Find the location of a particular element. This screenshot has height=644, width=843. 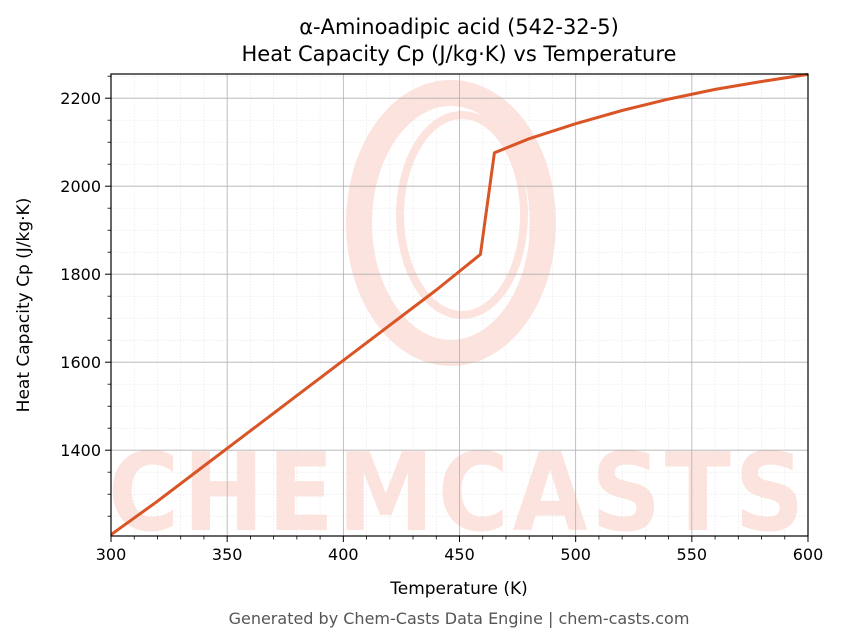

y-axis-ticks: 1400 1600 1800 2000 2200 is located at coordinates (85, 296).